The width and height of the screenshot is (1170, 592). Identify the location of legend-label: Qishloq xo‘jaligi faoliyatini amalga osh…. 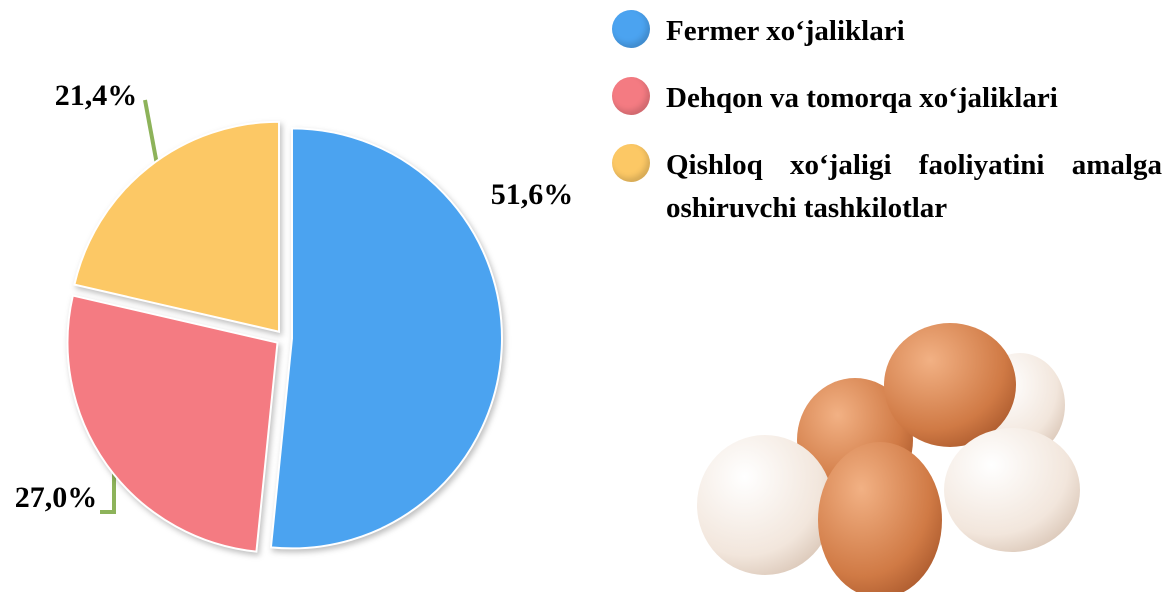
(914, 186).